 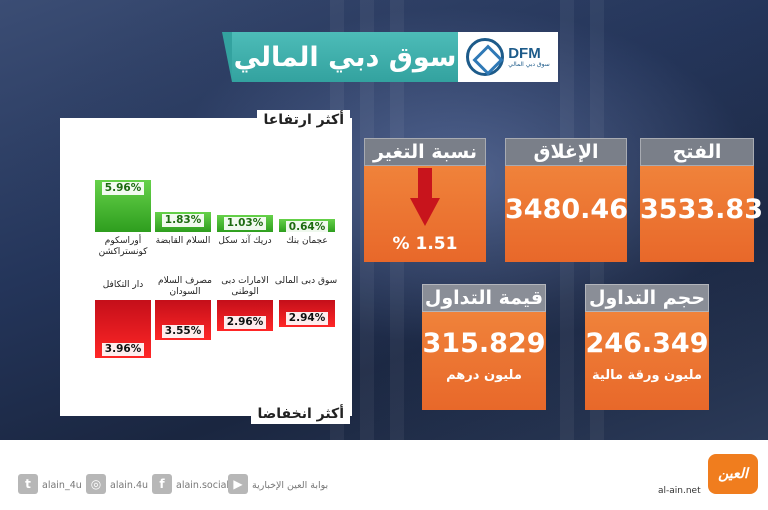 I want to click on change-label: نسبة التغير, so click(x=425, y=152).